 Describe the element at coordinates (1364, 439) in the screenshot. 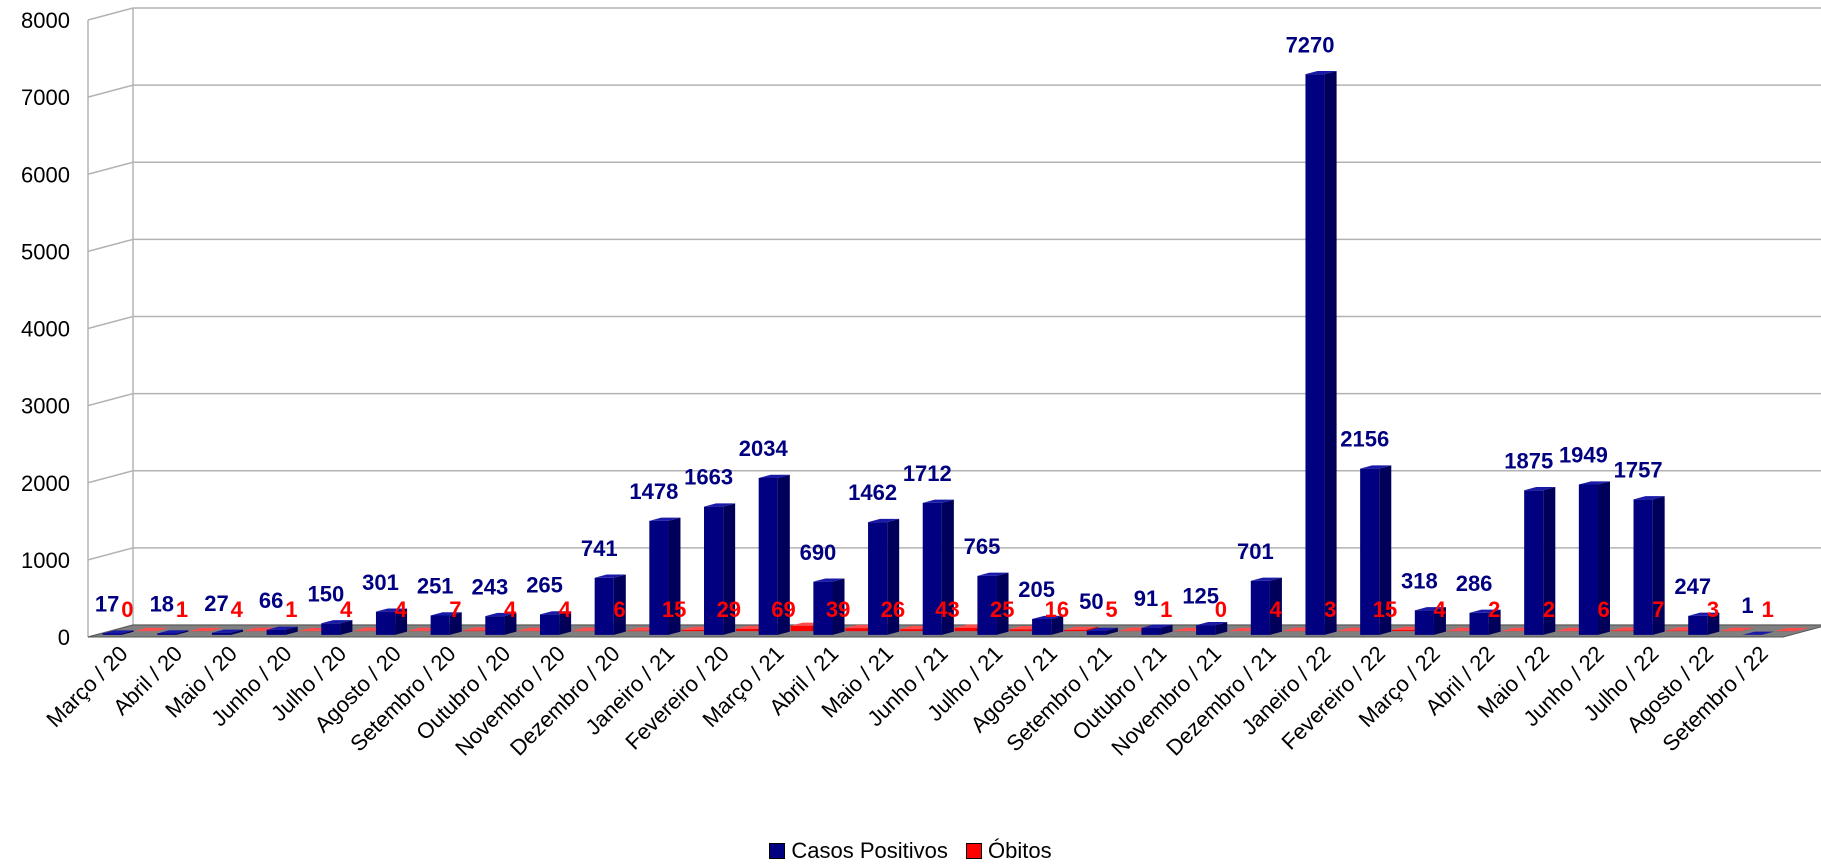

I see `data-label-casos: 2156` at that location.